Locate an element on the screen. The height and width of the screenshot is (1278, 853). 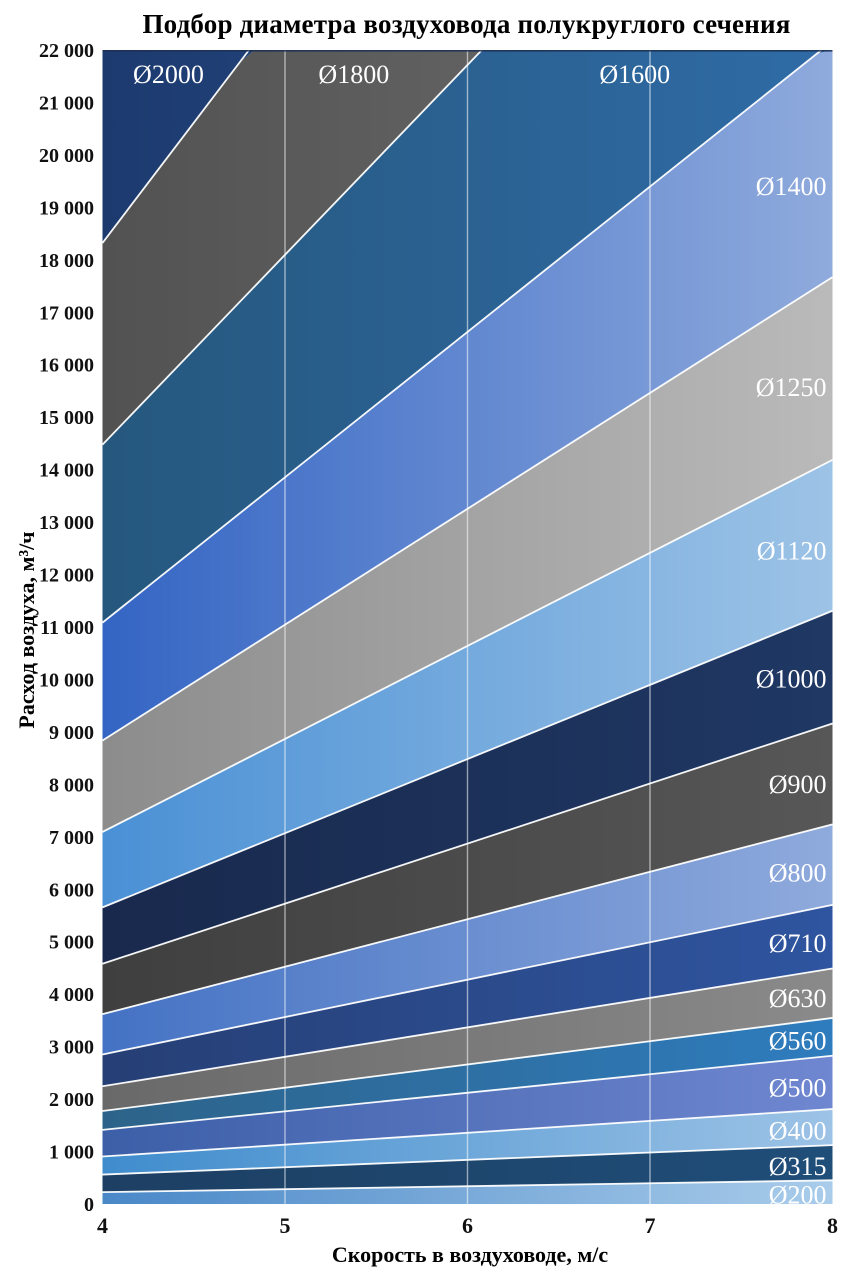
band-label-900: Ø900 is located at coordinates (798, 784).